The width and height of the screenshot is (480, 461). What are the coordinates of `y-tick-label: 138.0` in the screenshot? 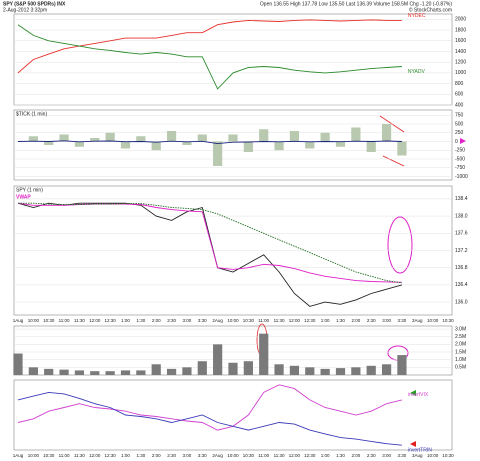 It's located at (461, 216).